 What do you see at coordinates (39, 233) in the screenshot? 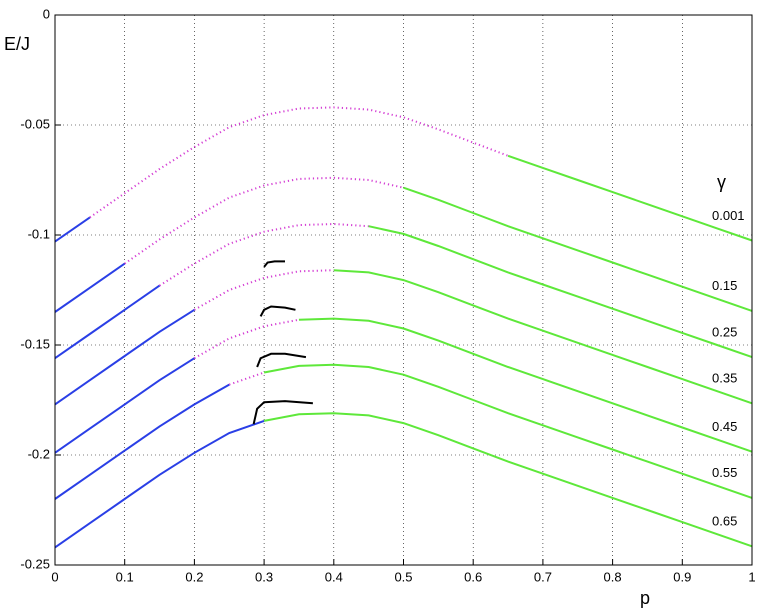
I see `y-tick-label: -0.1` at bounding box center [39, 233].